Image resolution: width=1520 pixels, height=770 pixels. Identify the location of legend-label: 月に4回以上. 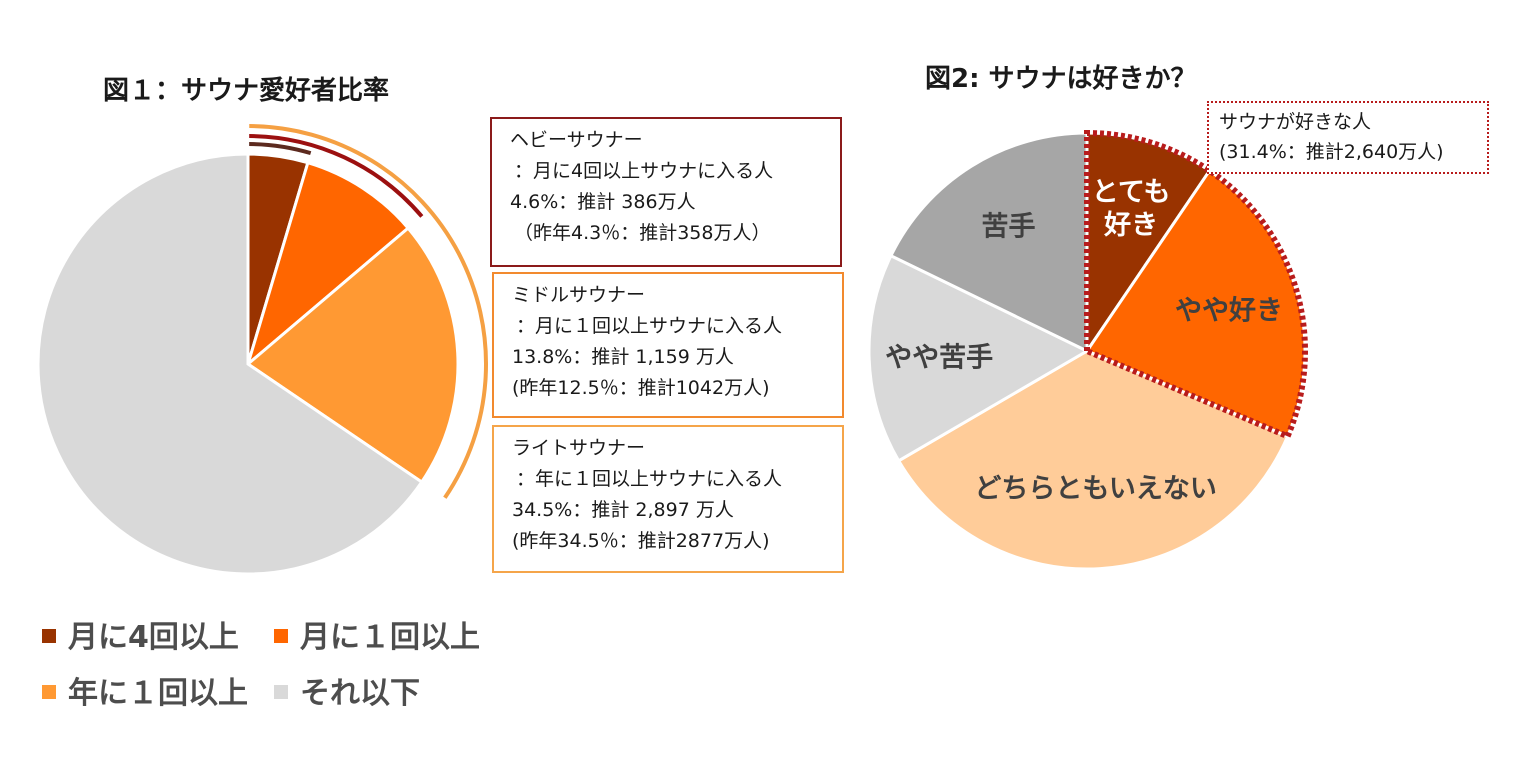
(153, 637).